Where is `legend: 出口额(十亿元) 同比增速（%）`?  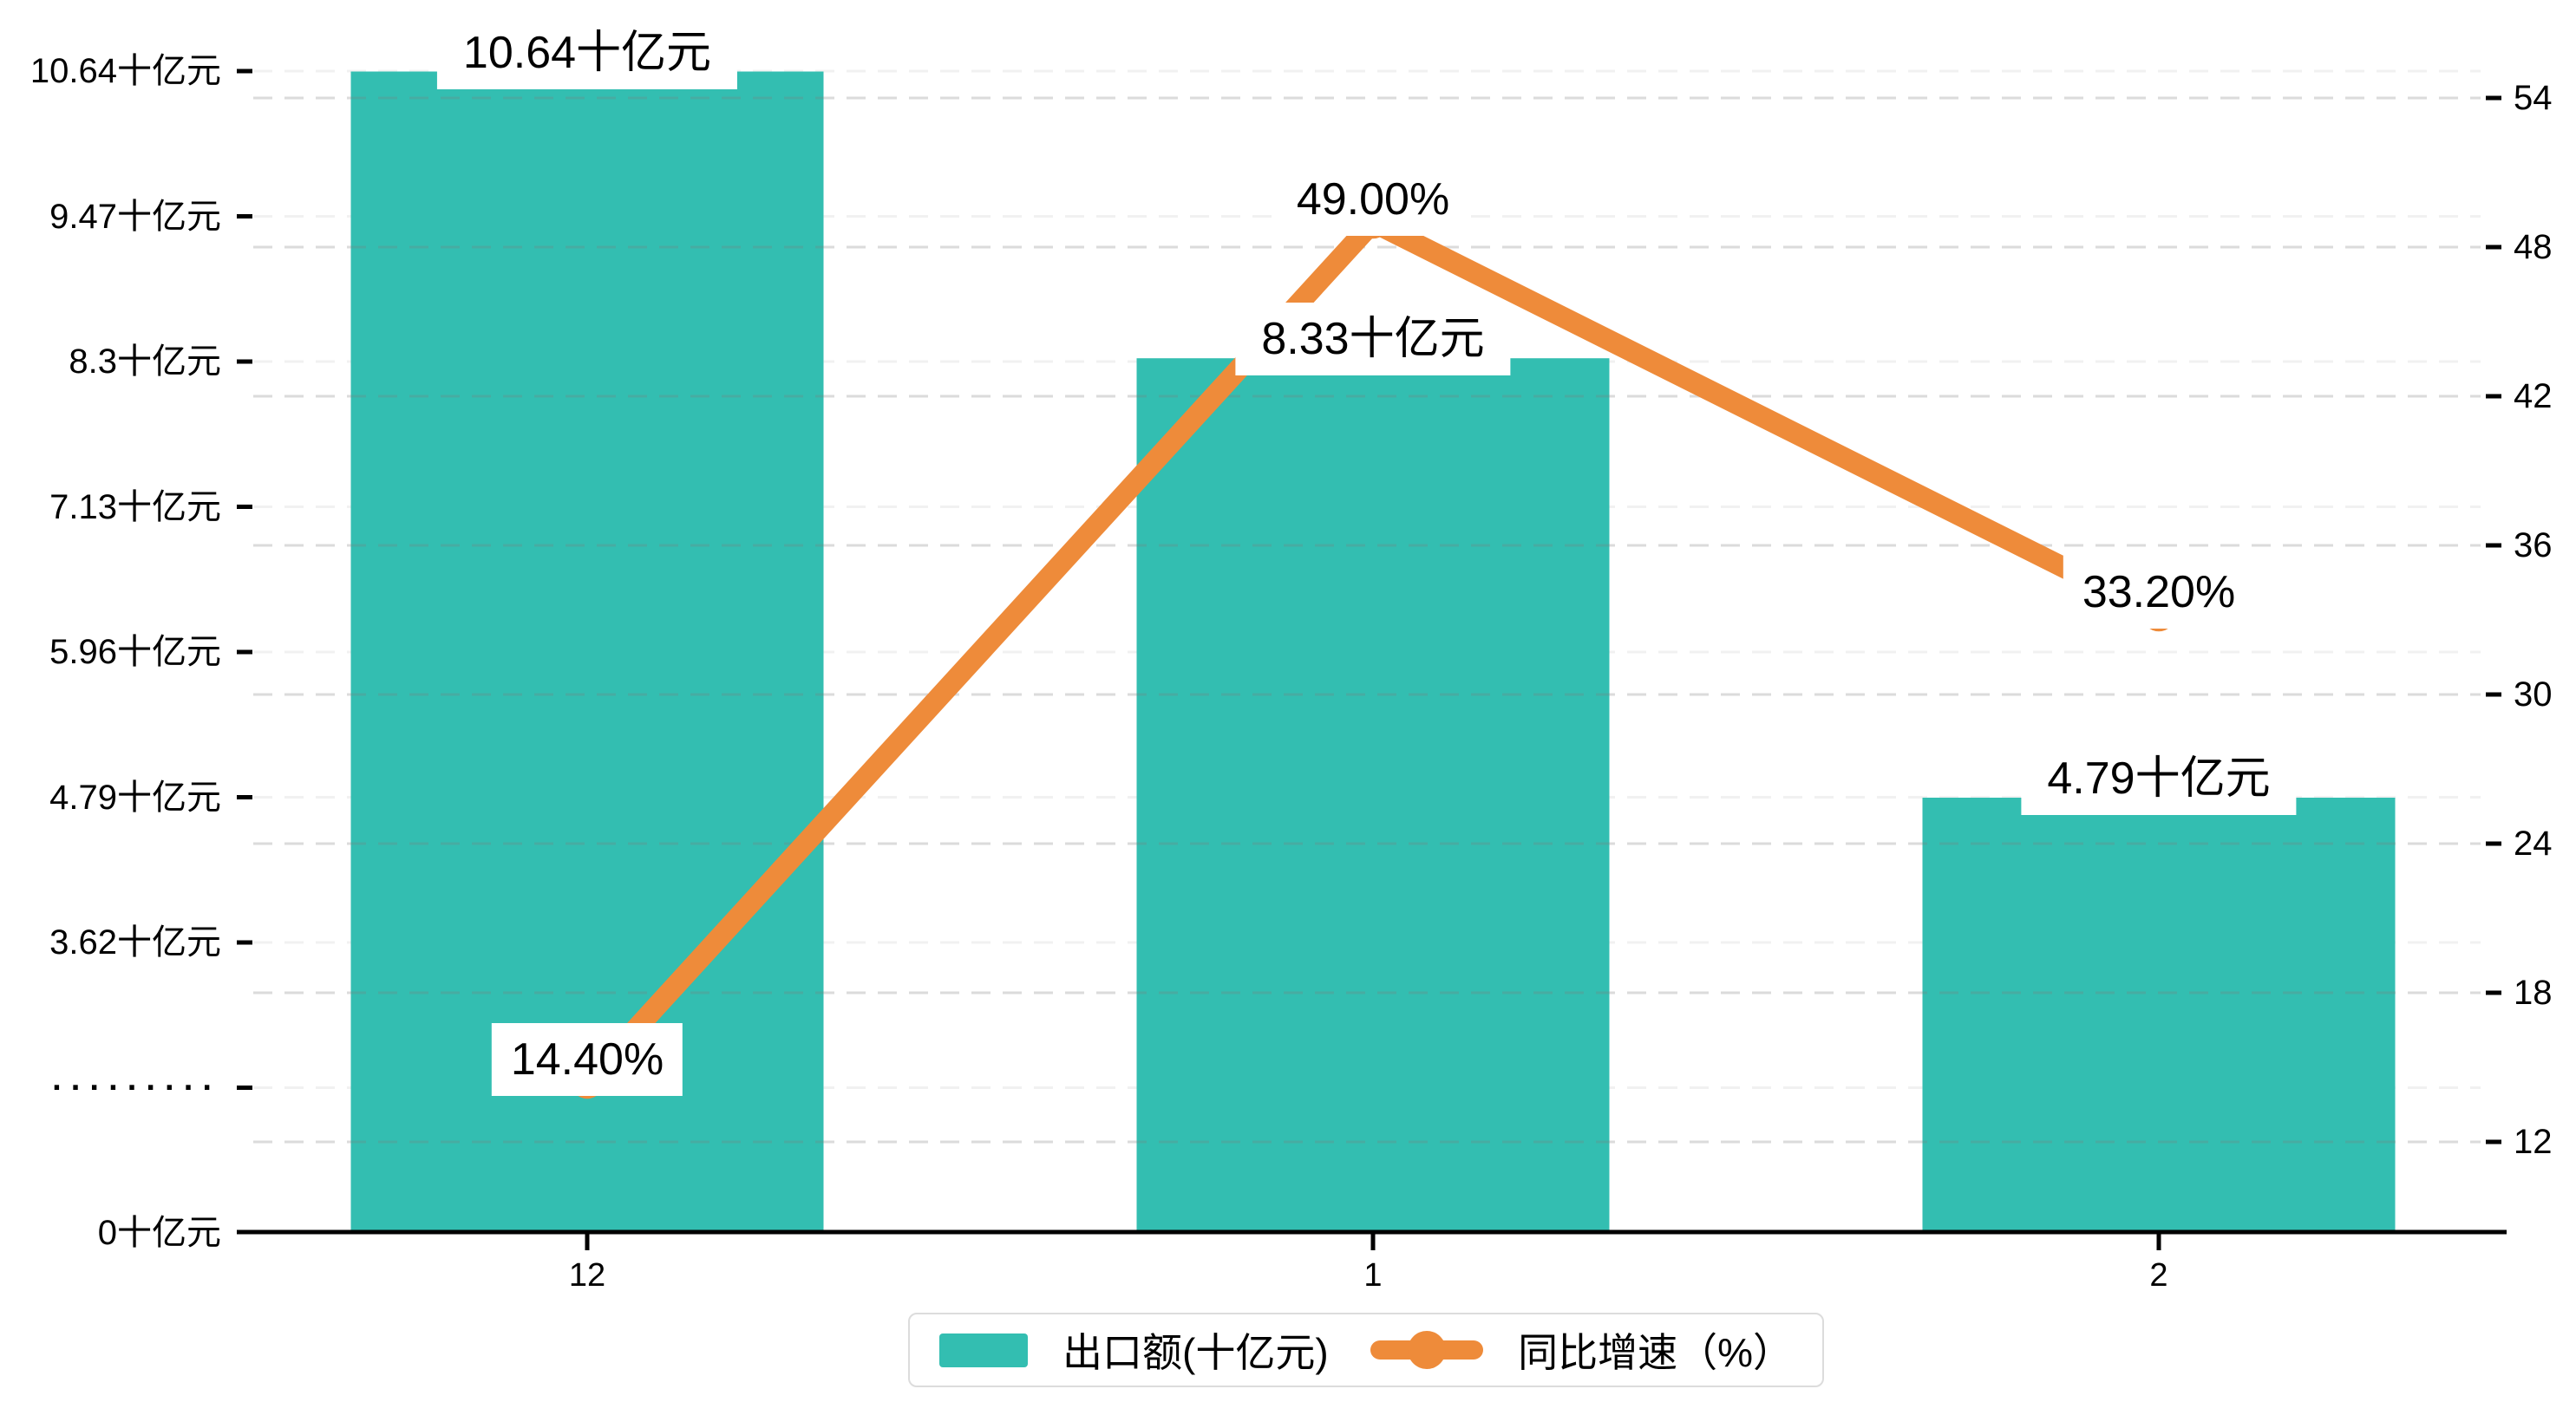
legend: 出口额(十亿元) 同比增速（%） is located at coordinates (1366, 1350).